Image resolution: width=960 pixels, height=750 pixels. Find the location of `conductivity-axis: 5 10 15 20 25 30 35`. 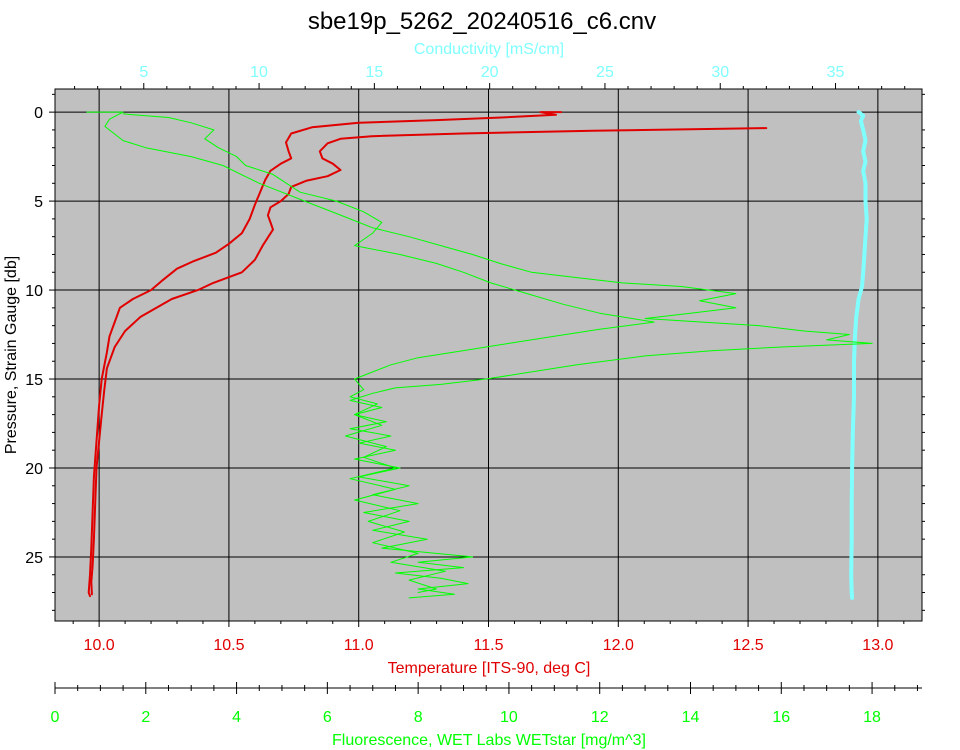

conductivity-axis: 5 10 15 20 25 30 35 is located at coordinates (490, 76).